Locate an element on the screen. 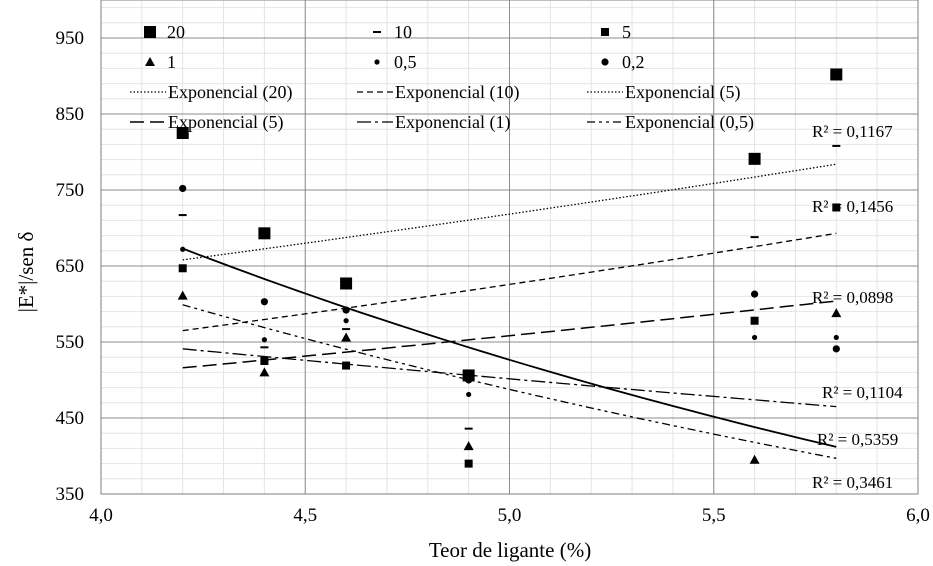  y-tick-label: 350 is located at coordinates (70, 494).